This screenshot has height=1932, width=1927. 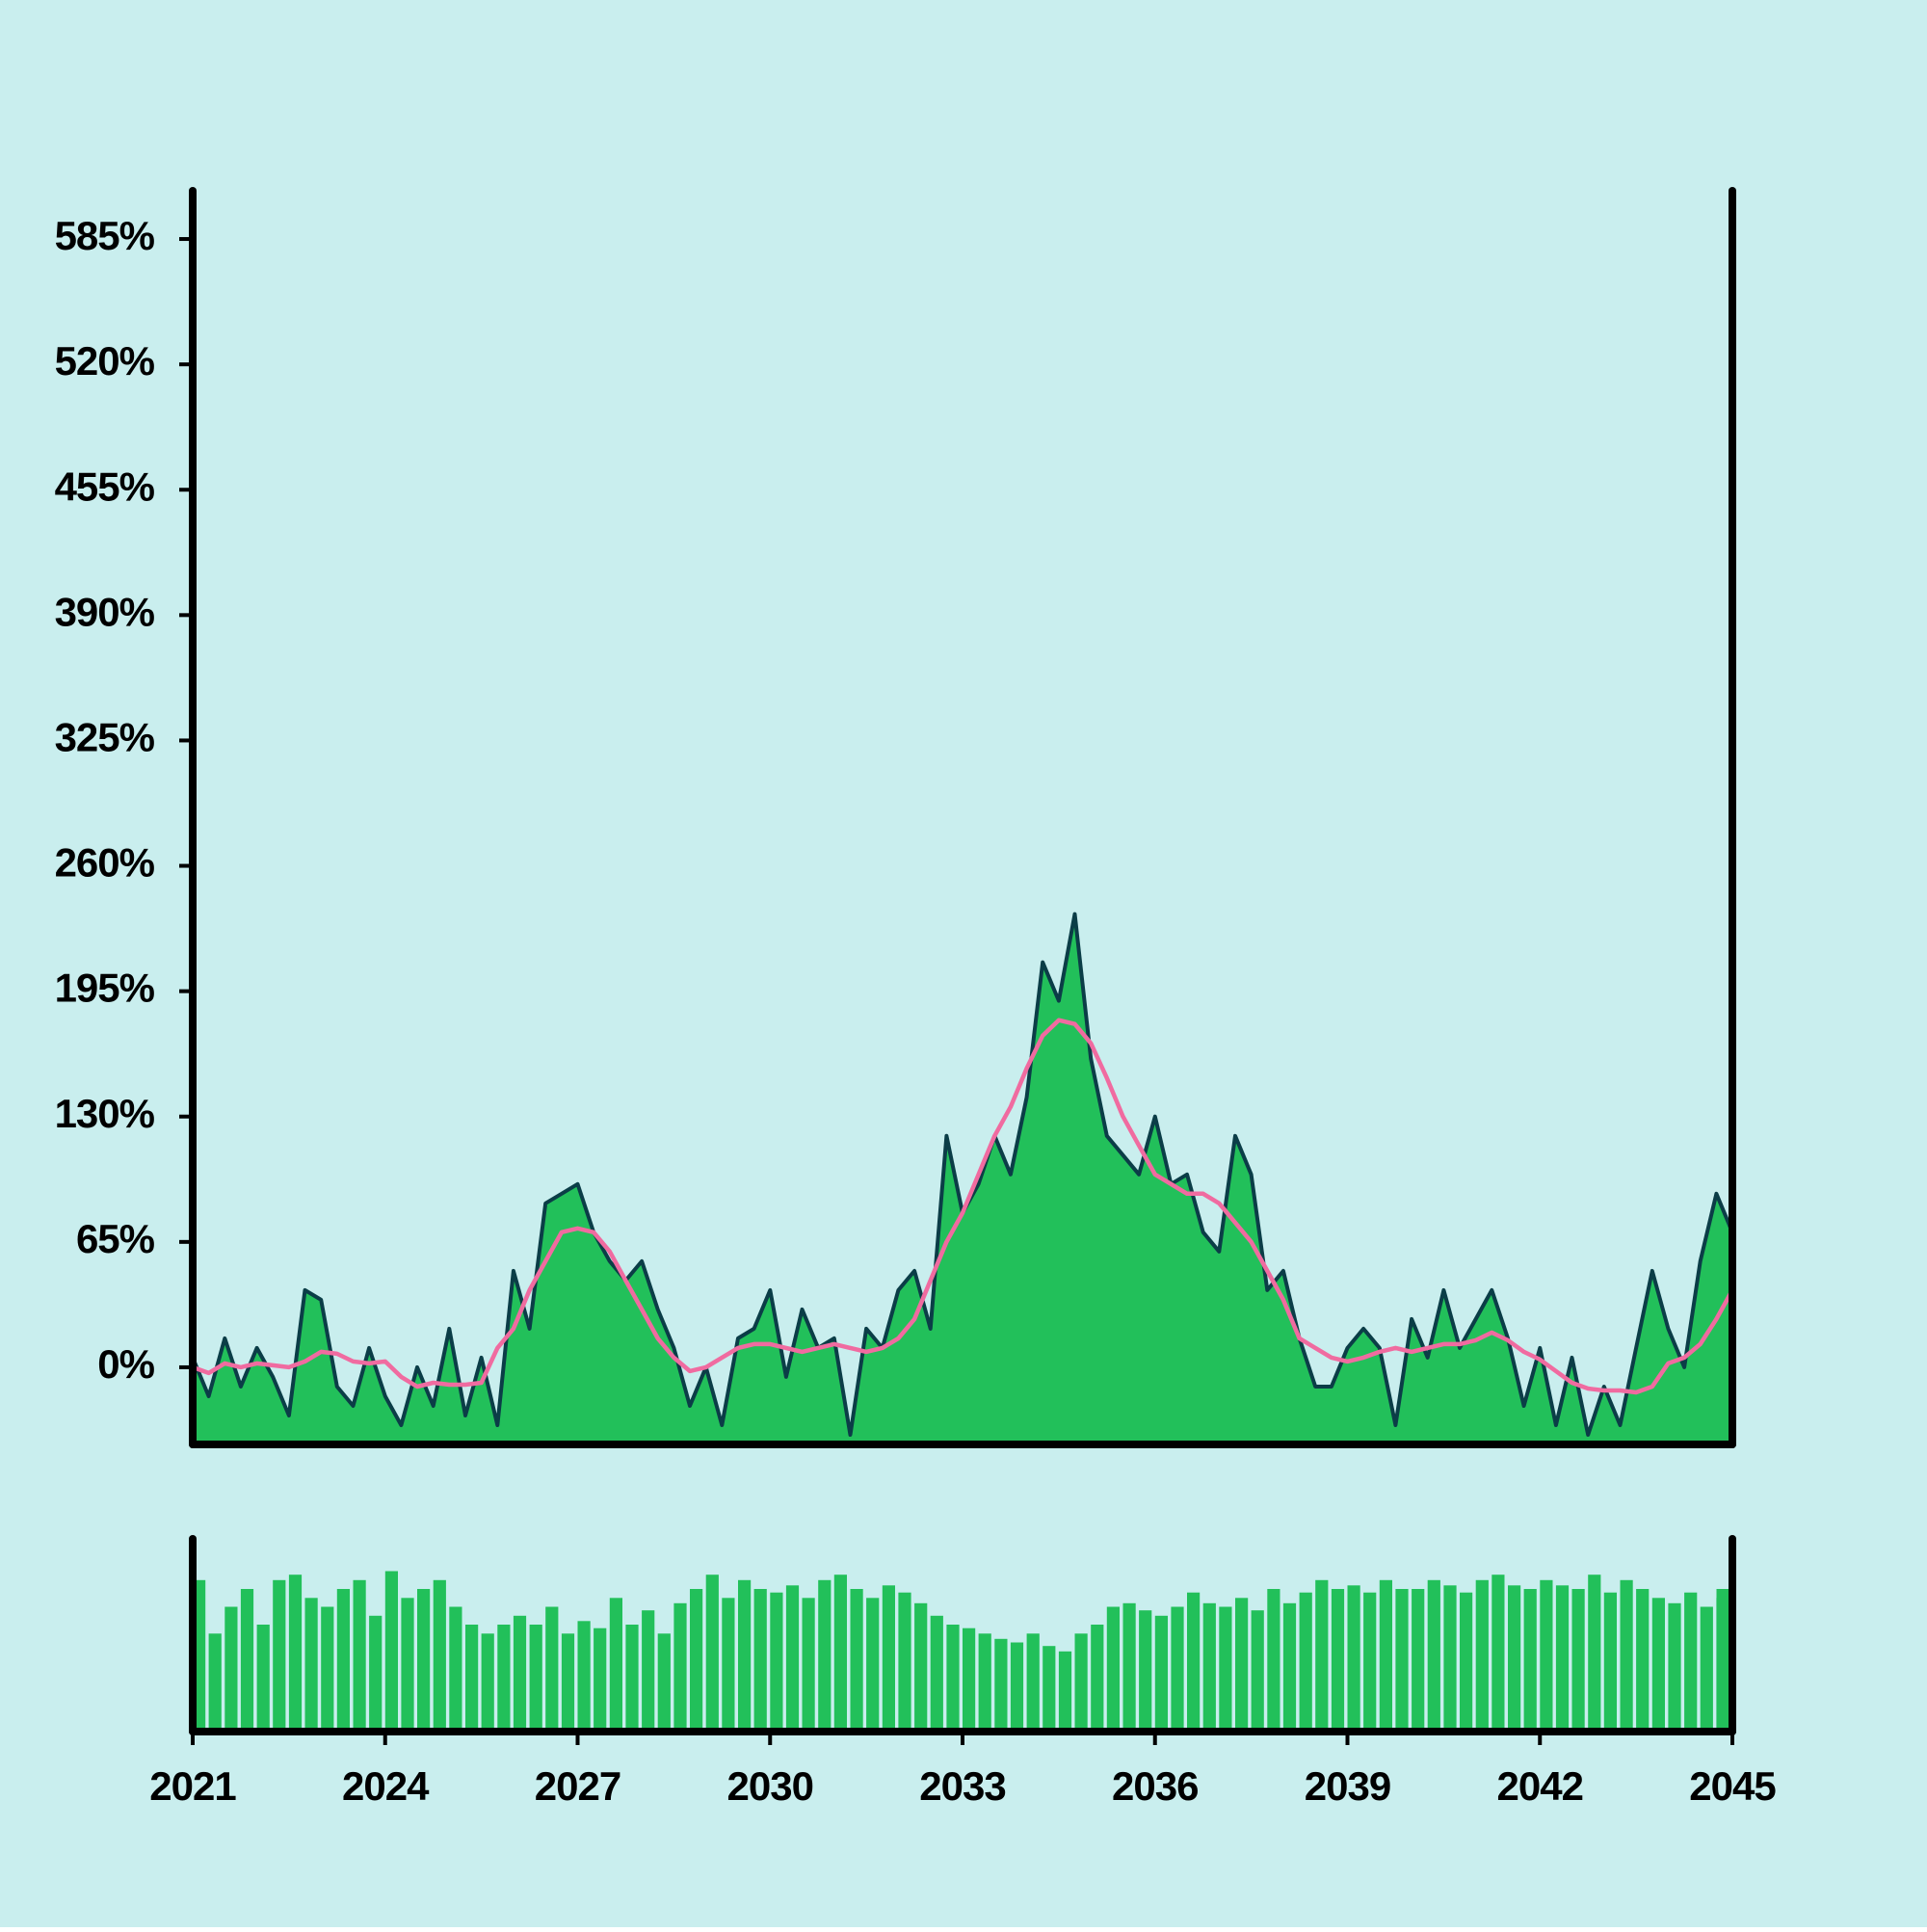 I want to click on x-tick-label: 2024, so click(x=386, y=1786).